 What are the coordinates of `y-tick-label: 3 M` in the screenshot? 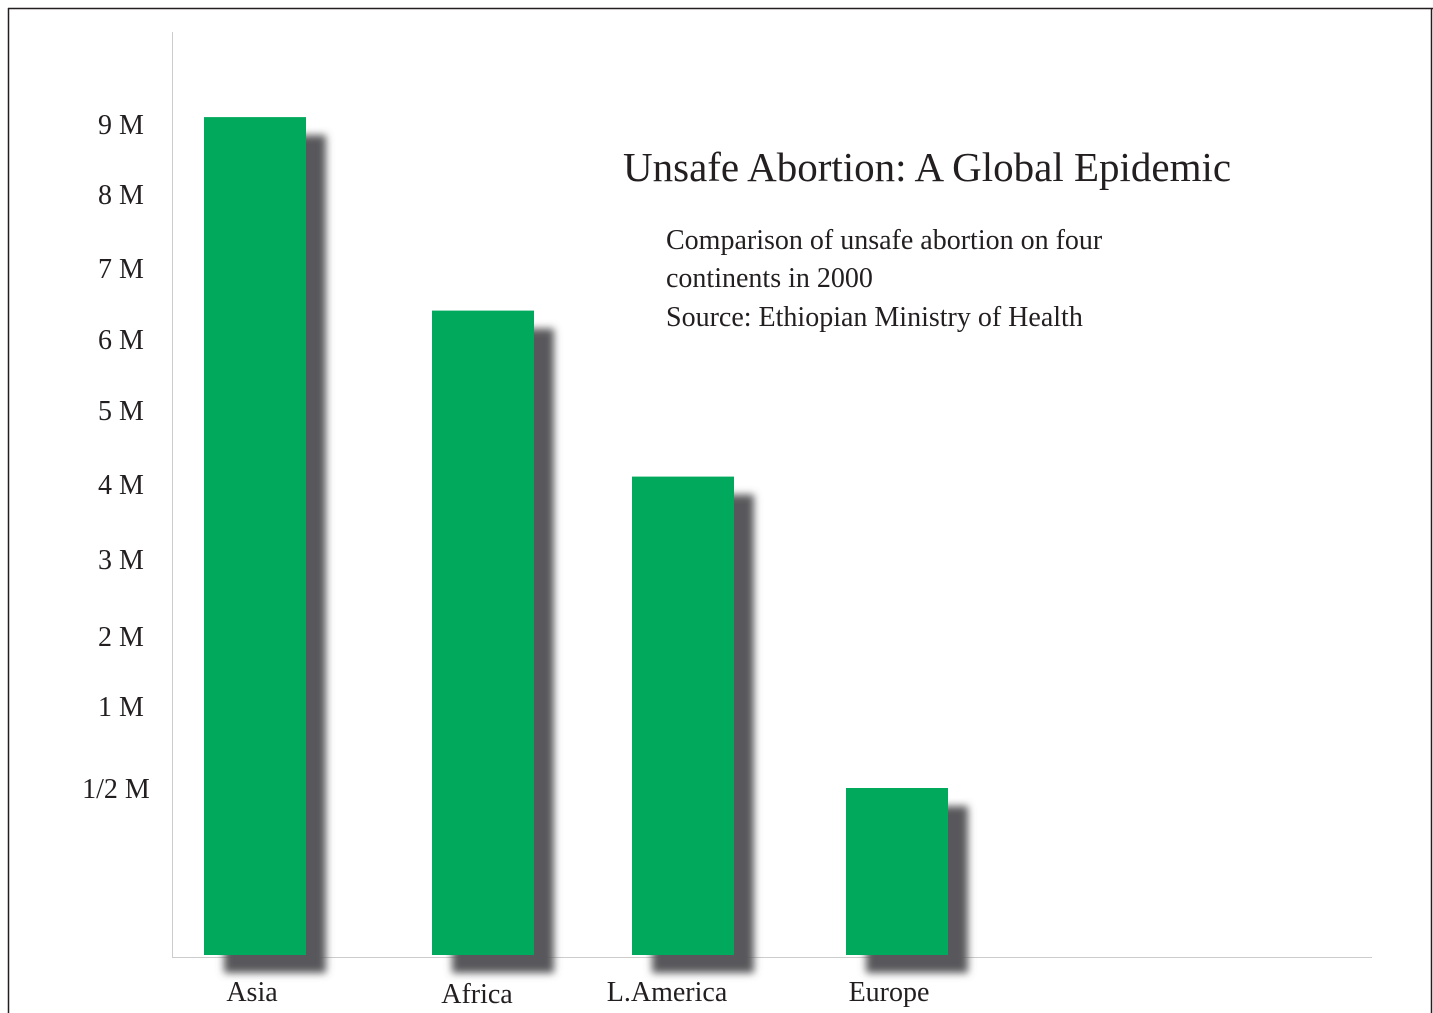 It's located at (121, 560).